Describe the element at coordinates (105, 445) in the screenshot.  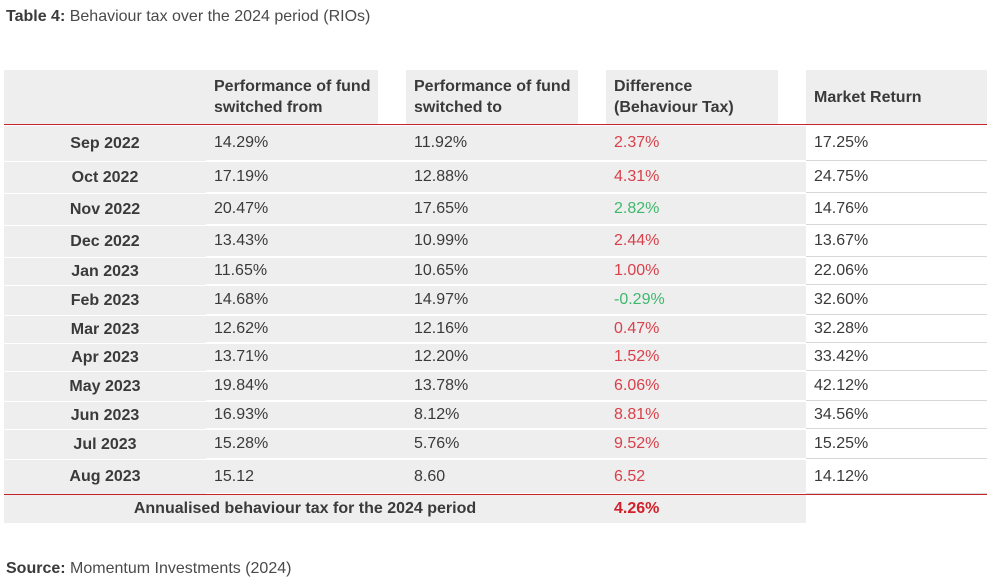
I see `row-month: Jul 2023` at that location.